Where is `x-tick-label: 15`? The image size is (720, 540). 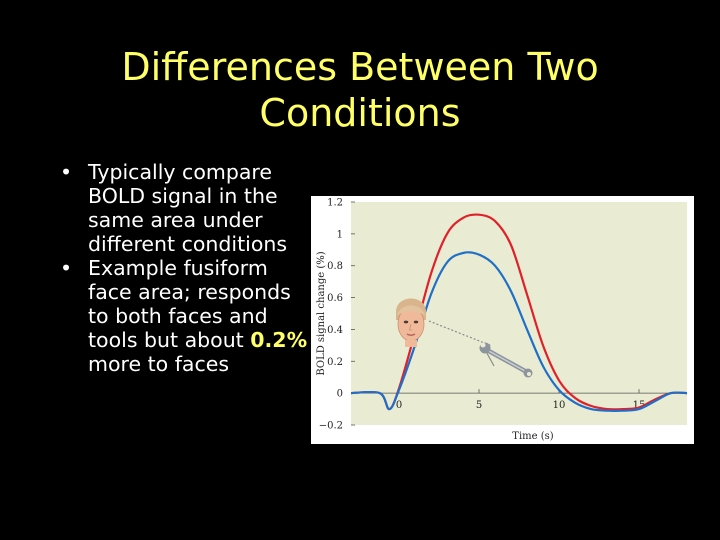 x-tick-label: 15 is located at coordinates (639, 405).